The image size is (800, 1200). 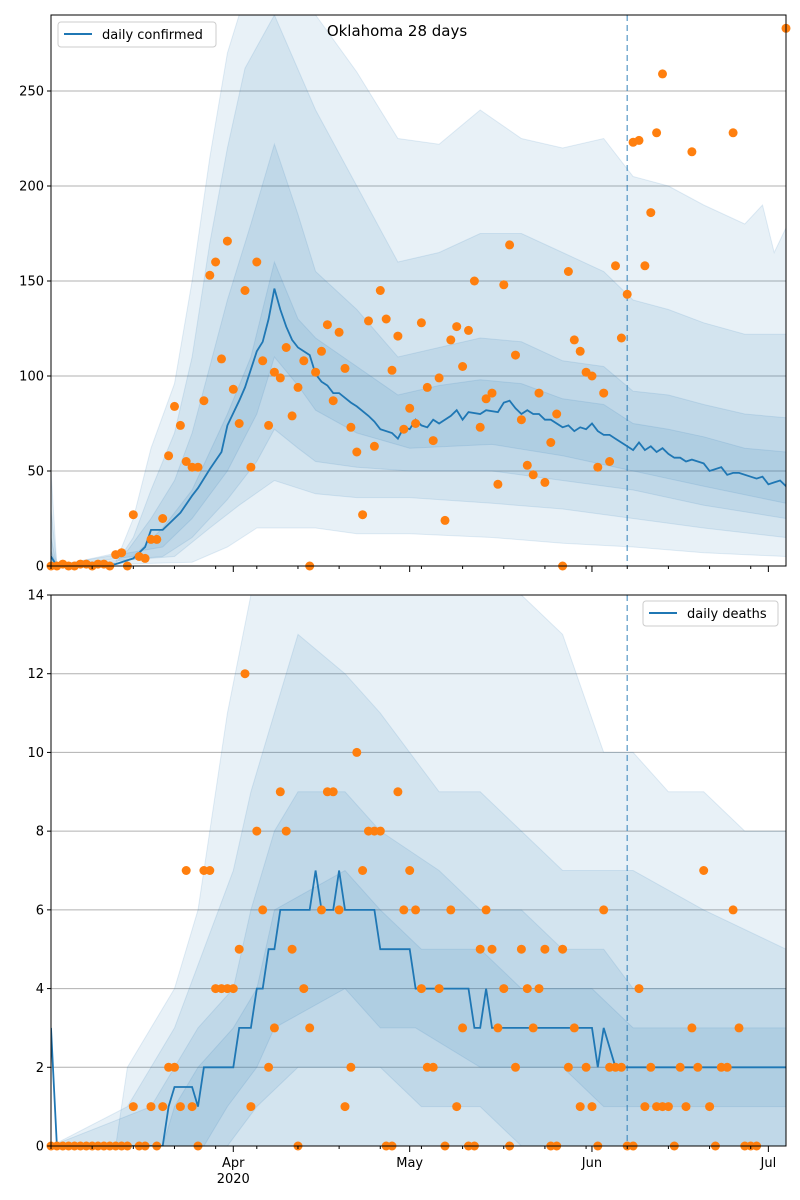 I want to click on deaths-legend-box, so click(x=710, y=613).